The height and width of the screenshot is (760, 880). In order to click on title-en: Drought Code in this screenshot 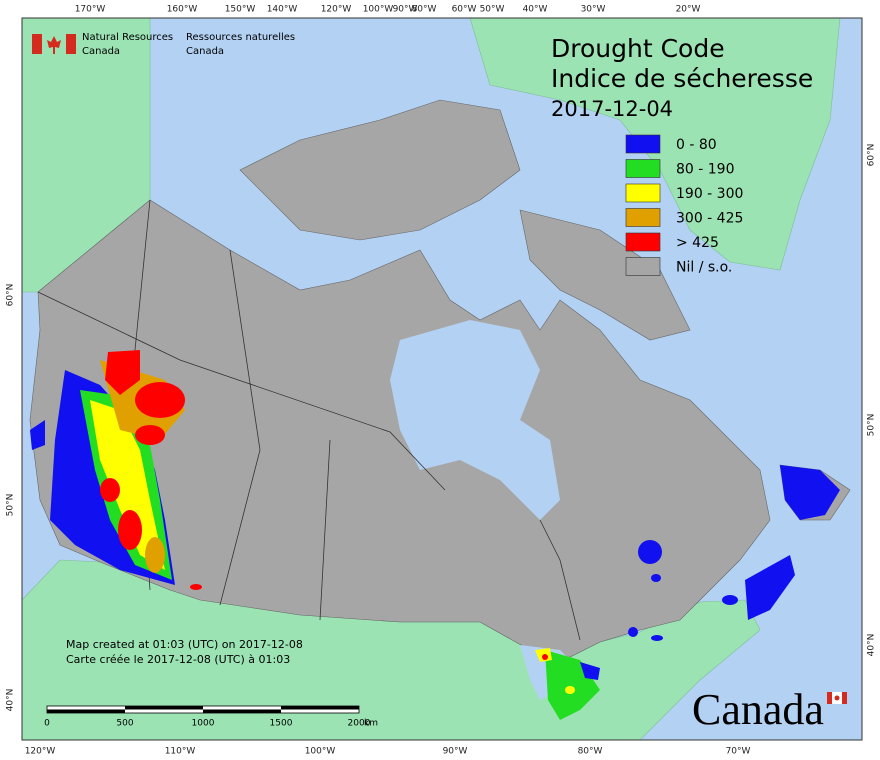, I will do `click(638, 48)`.